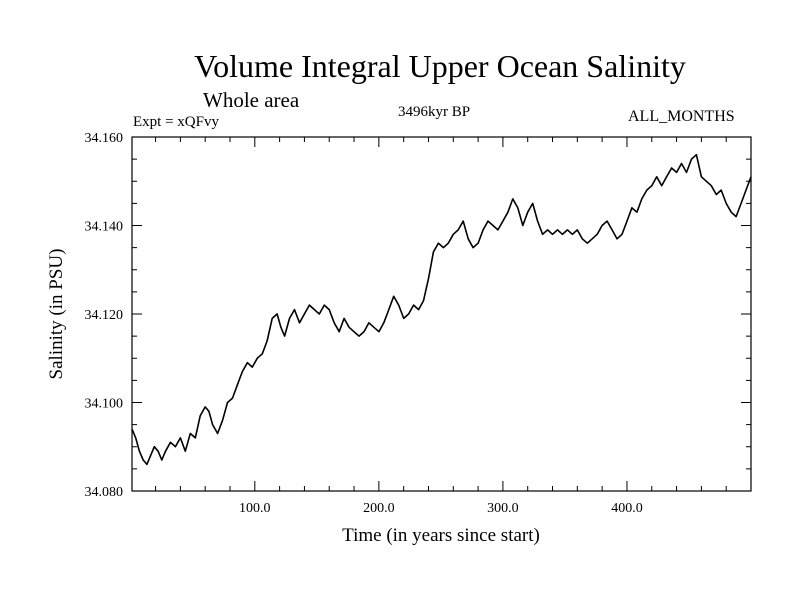  I want to click on y-tick-label: 34.160, so click(104, 138).